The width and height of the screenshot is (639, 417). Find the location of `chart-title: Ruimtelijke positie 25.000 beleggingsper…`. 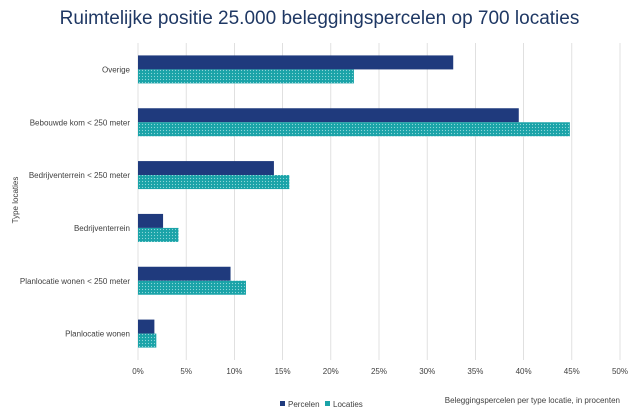

chart-title: Ruimtelijke positie 25.000 beleggingsper… is located at coordinates (319, 18).